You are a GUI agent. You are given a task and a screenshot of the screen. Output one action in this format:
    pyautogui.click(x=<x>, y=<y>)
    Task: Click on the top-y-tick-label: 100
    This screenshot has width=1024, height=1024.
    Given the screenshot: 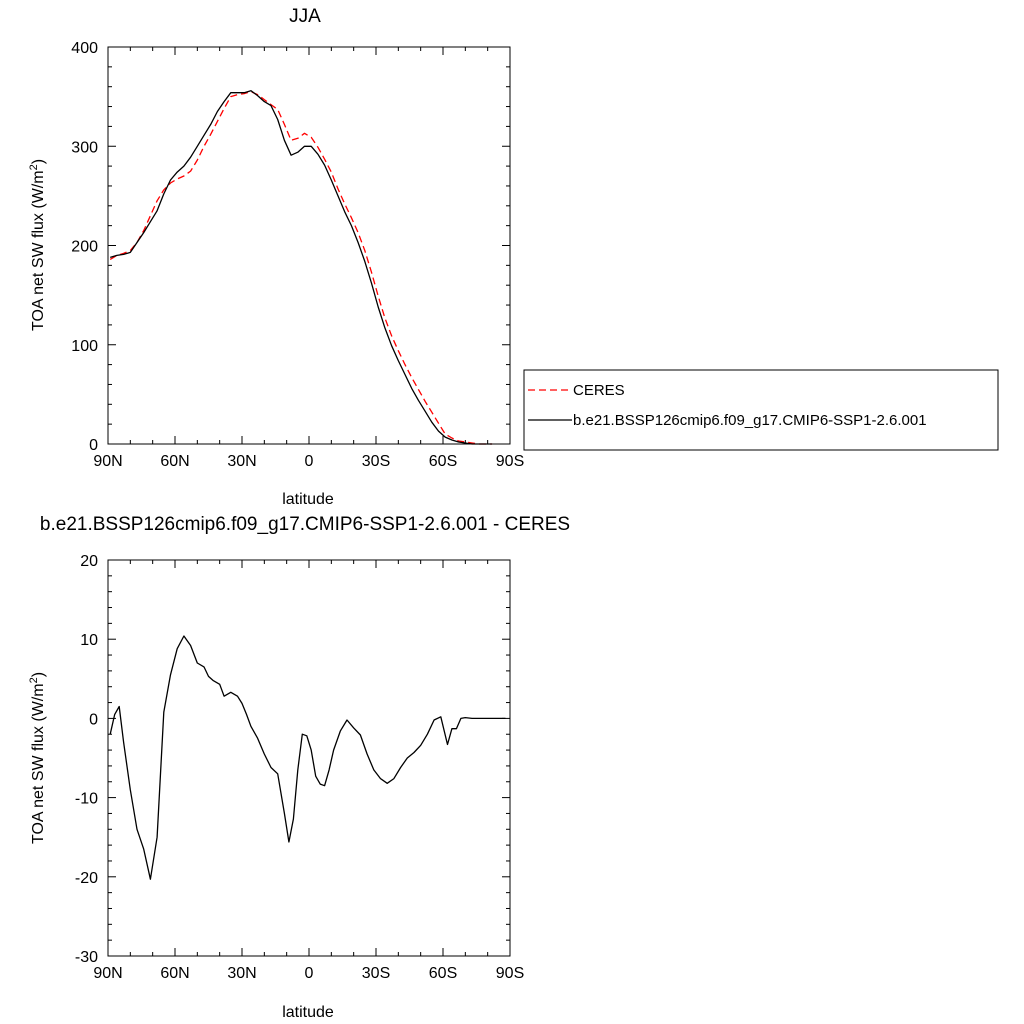 What is the action you would take?
    pyautogui.click(x=84, y=346)
    